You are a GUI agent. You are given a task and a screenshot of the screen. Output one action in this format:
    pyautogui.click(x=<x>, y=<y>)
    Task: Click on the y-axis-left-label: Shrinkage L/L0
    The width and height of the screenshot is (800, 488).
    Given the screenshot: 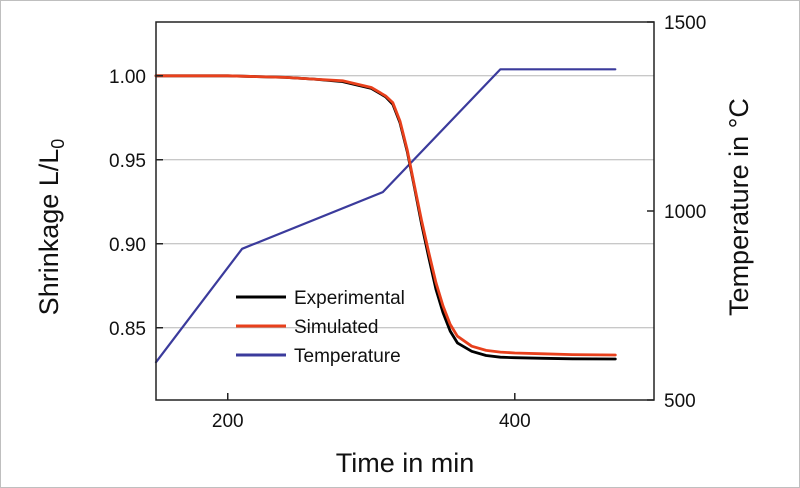 What is the action you would take?
    pyautogui.click(x=51, y=227)
    